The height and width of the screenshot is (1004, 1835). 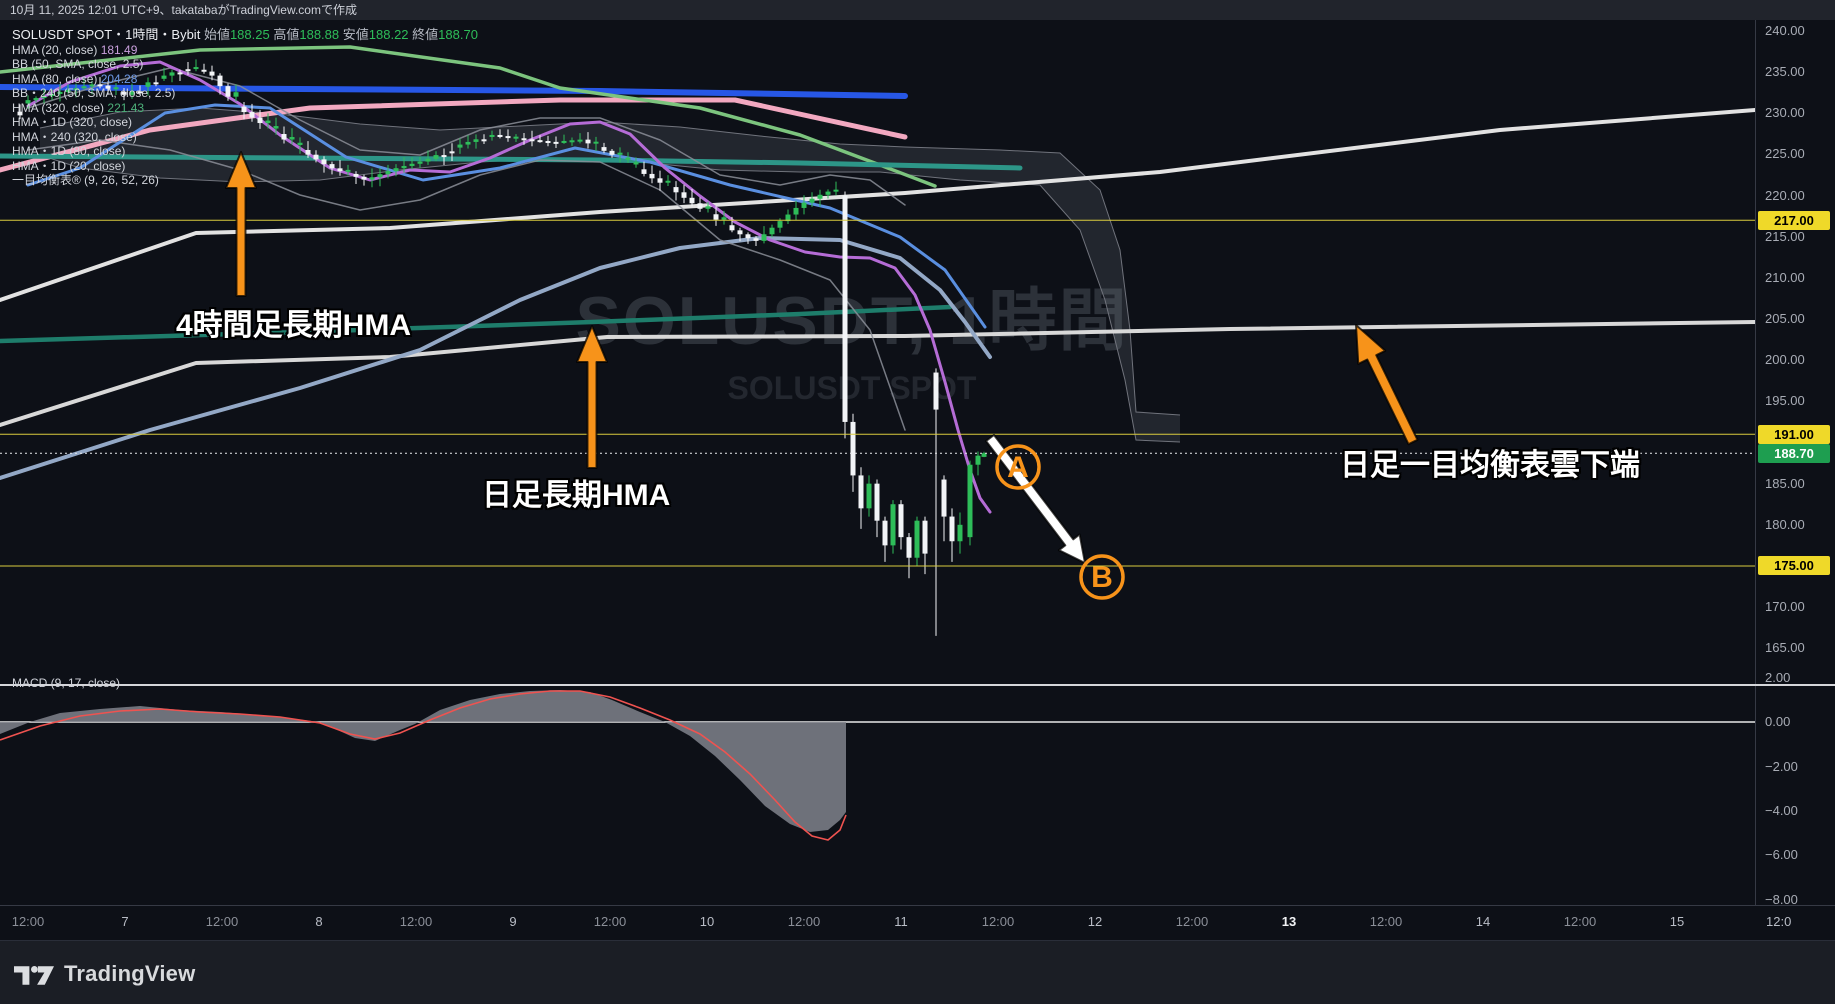 I want to click on clock-corner: 12:0, so click(x=1779, y=921).